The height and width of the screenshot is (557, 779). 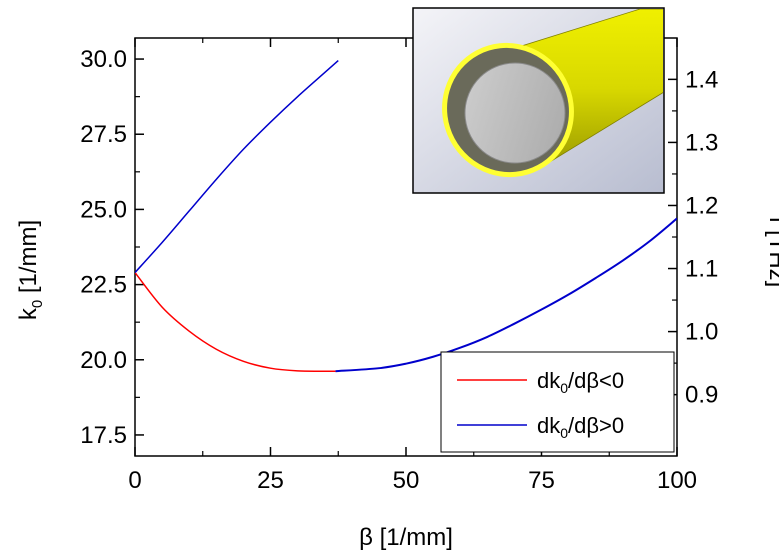 I want to click on y2-axis-title: f [THz], so click(x=771, y=252).